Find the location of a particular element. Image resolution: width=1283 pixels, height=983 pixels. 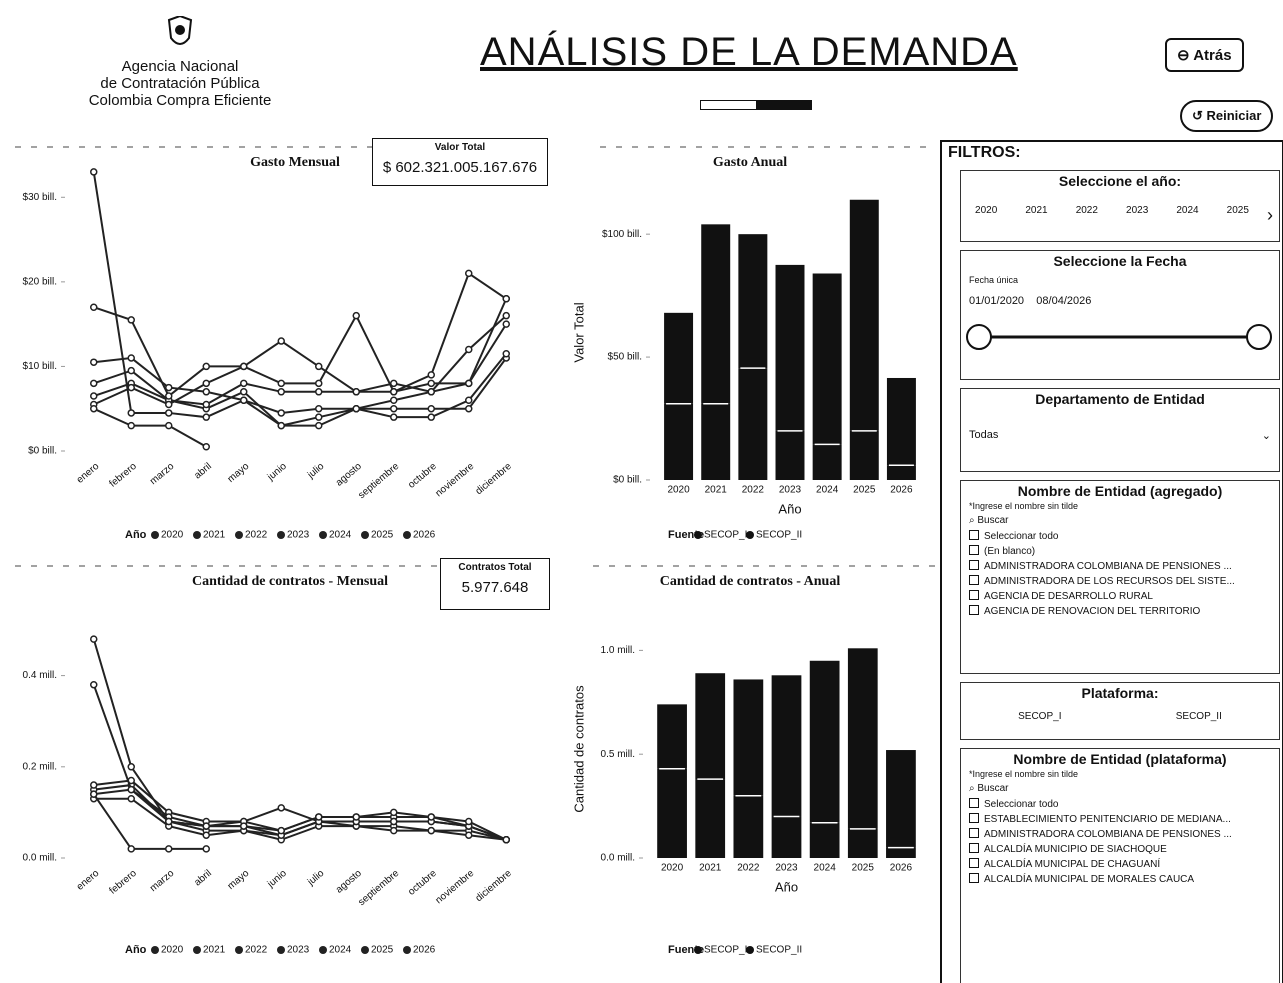

year-option: 2022 is located at coordinates (1086, 210).